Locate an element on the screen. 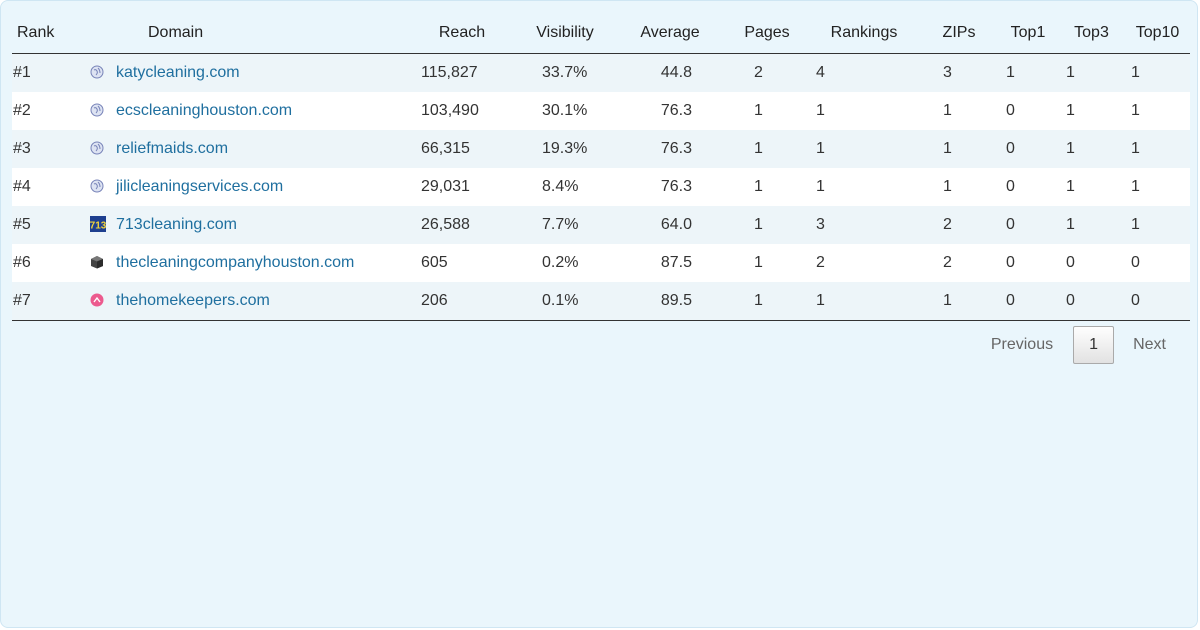  domain-cell: reliefmaids.com is located at coordinates (248, 149).